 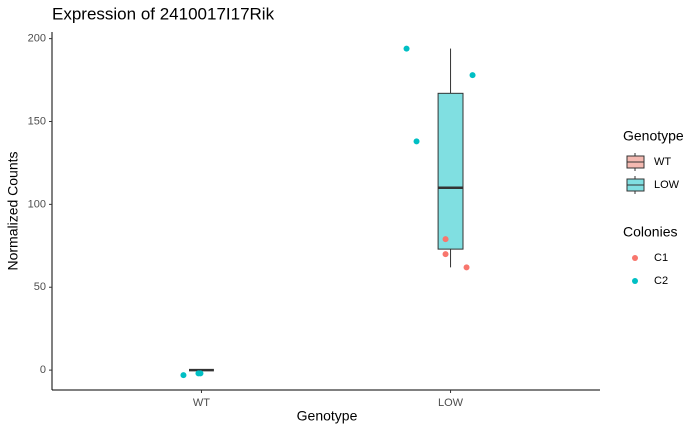 I want to click on y-tick-label: 50, so click(x=40, y=287).